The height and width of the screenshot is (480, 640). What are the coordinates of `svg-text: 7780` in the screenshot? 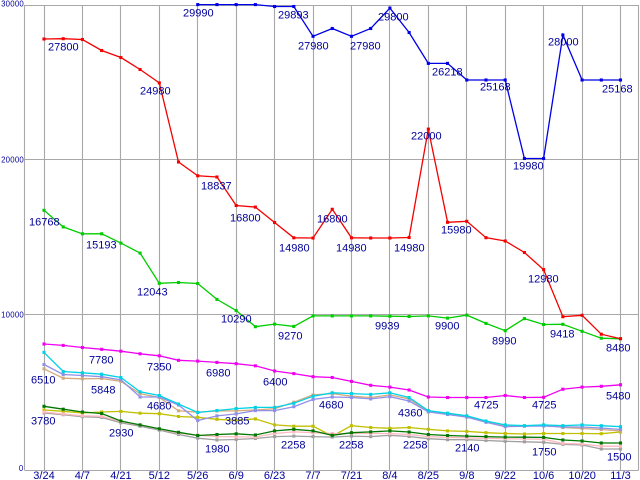 It's located at (101, 361).